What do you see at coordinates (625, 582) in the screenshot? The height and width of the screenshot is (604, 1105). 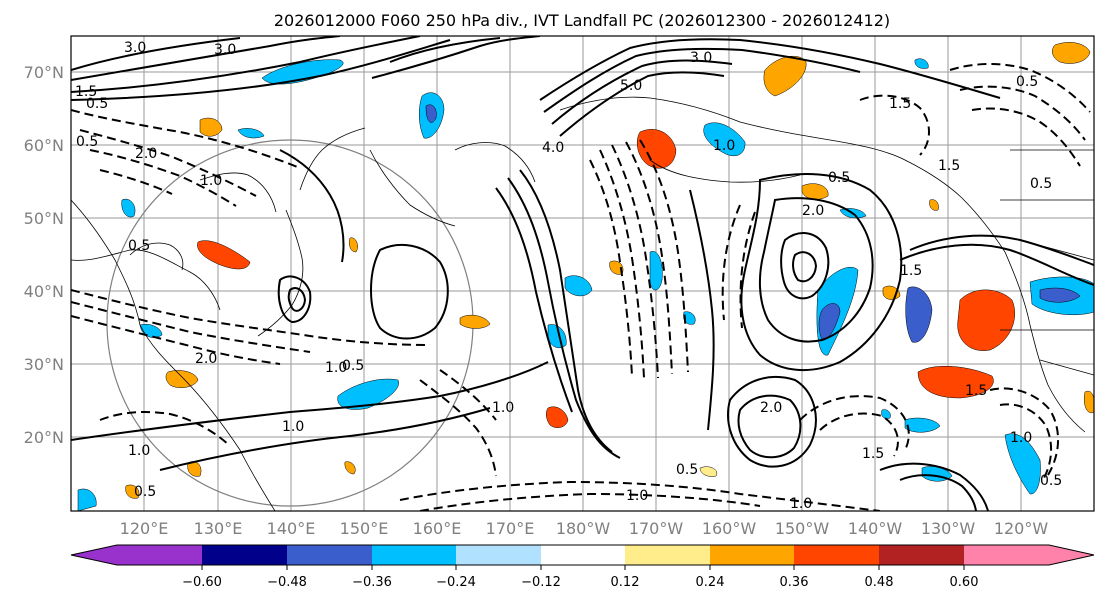 I see `colorbar-tick-label: 0.12` at bounding box center [625, 582].